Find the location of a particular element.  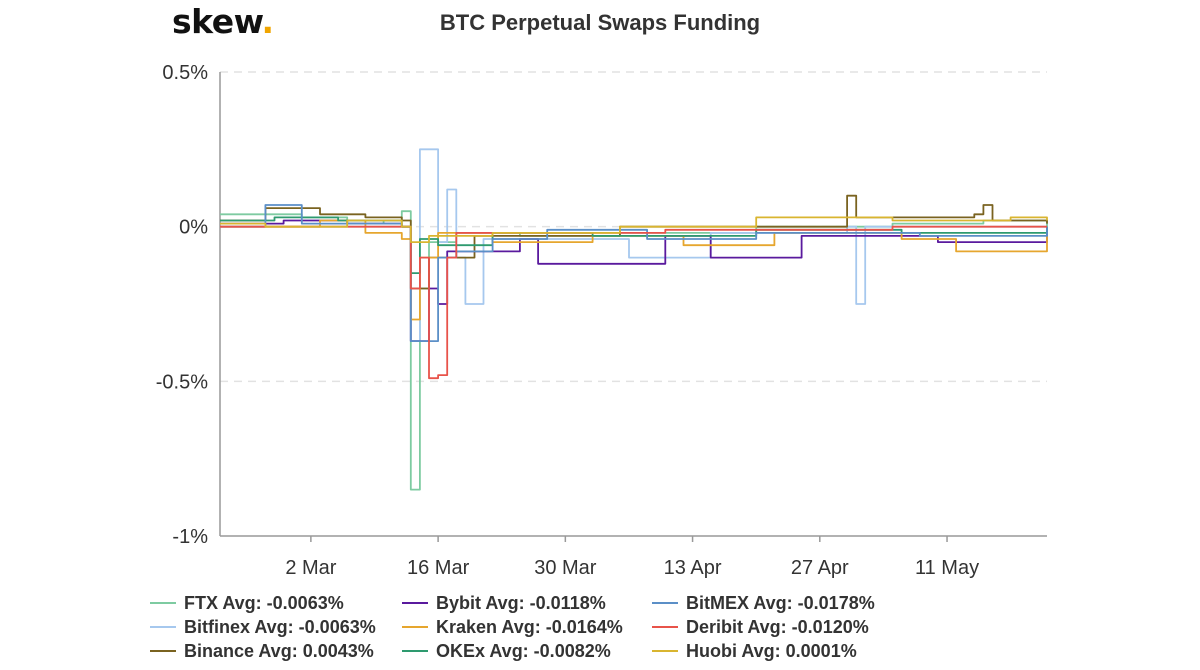

legend-item-okex: OKEx Avg: -0.0082% is located at coordinates (506, 651).